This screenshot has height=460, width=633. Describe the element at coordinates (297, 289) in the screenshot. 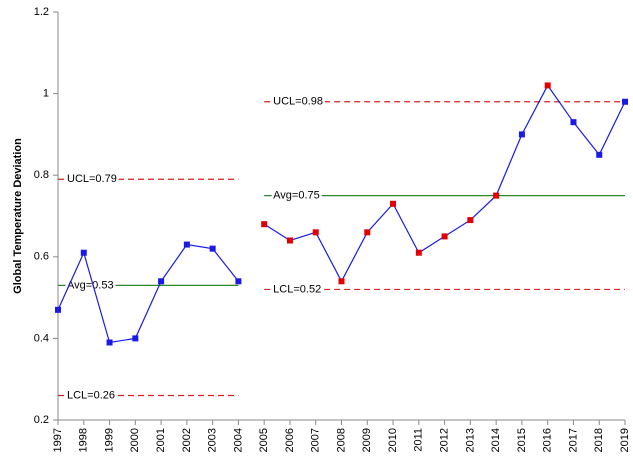

I see `lcl-label: LCL=0.52` at that location.